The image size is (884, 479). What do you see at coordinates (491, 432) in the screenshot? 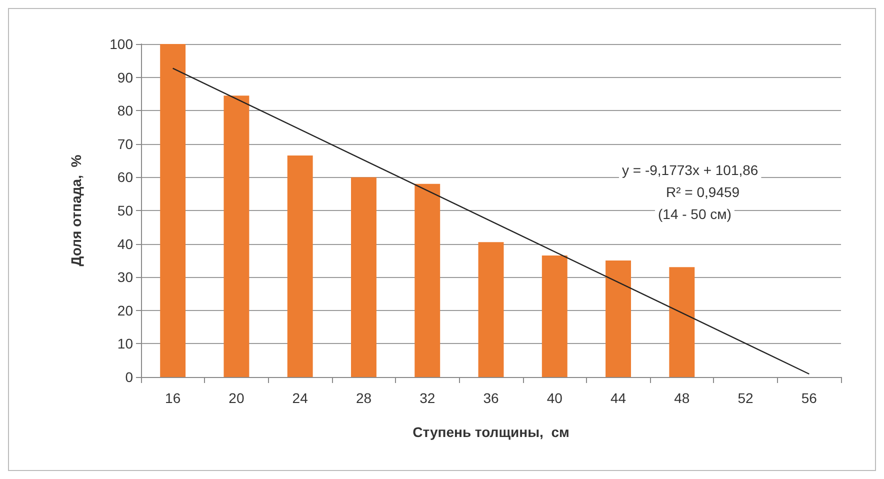
I see `x-axis-title: Ступень толщины, см` at bounding box center [491, 432].